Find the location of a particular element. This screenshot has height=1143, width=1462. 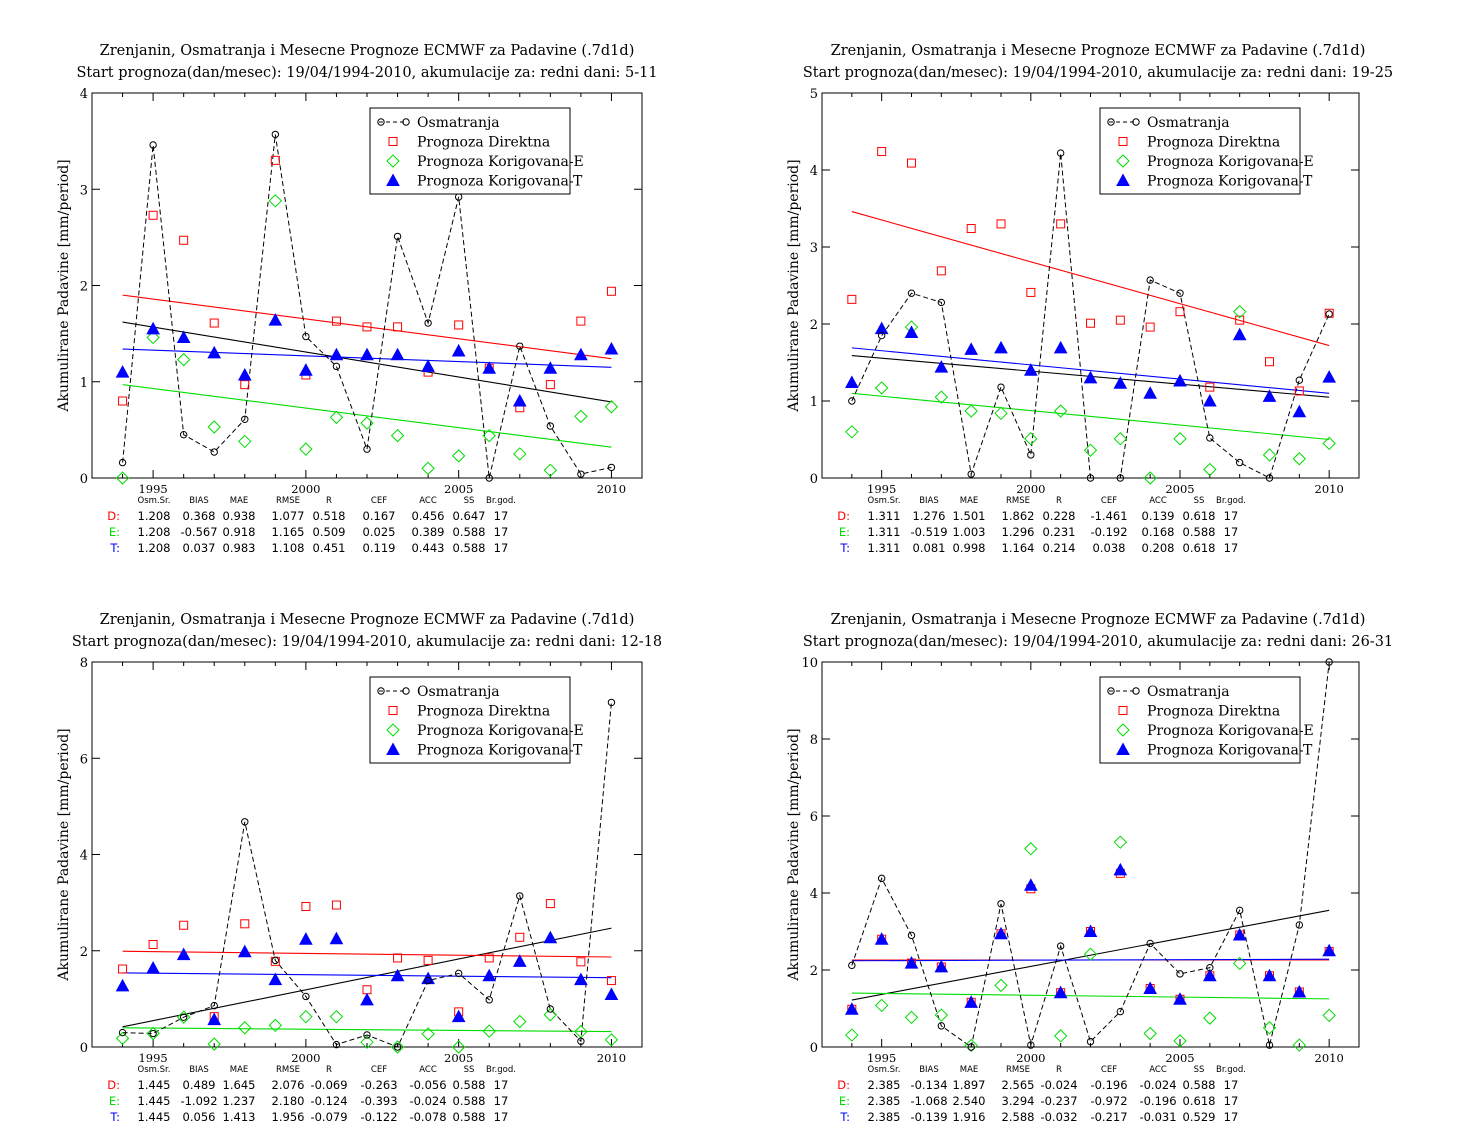

trend-line-corr_t is located at coordinates (1090, 370).